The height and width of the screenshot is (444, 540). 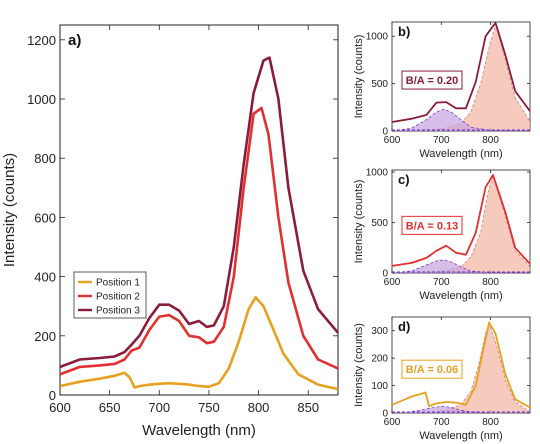 What do you see at coordinates (404, 179) in the screenshot?
I see `panel-label: c)` at bounding box center [404, 179].